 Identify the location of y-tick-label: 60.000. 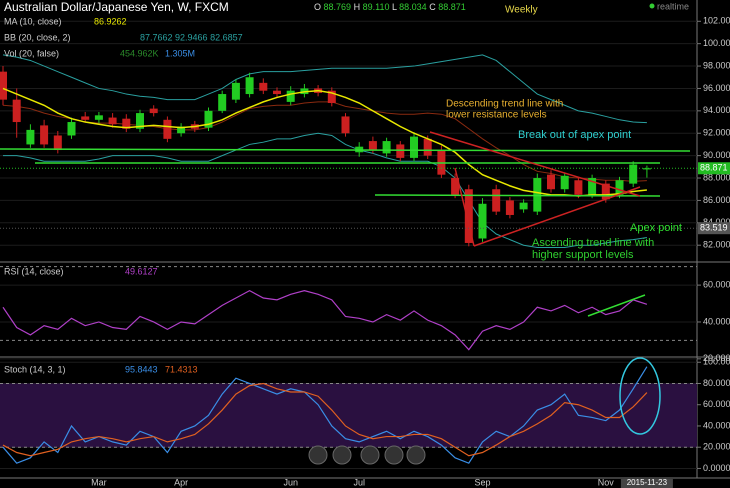
(716, 284).